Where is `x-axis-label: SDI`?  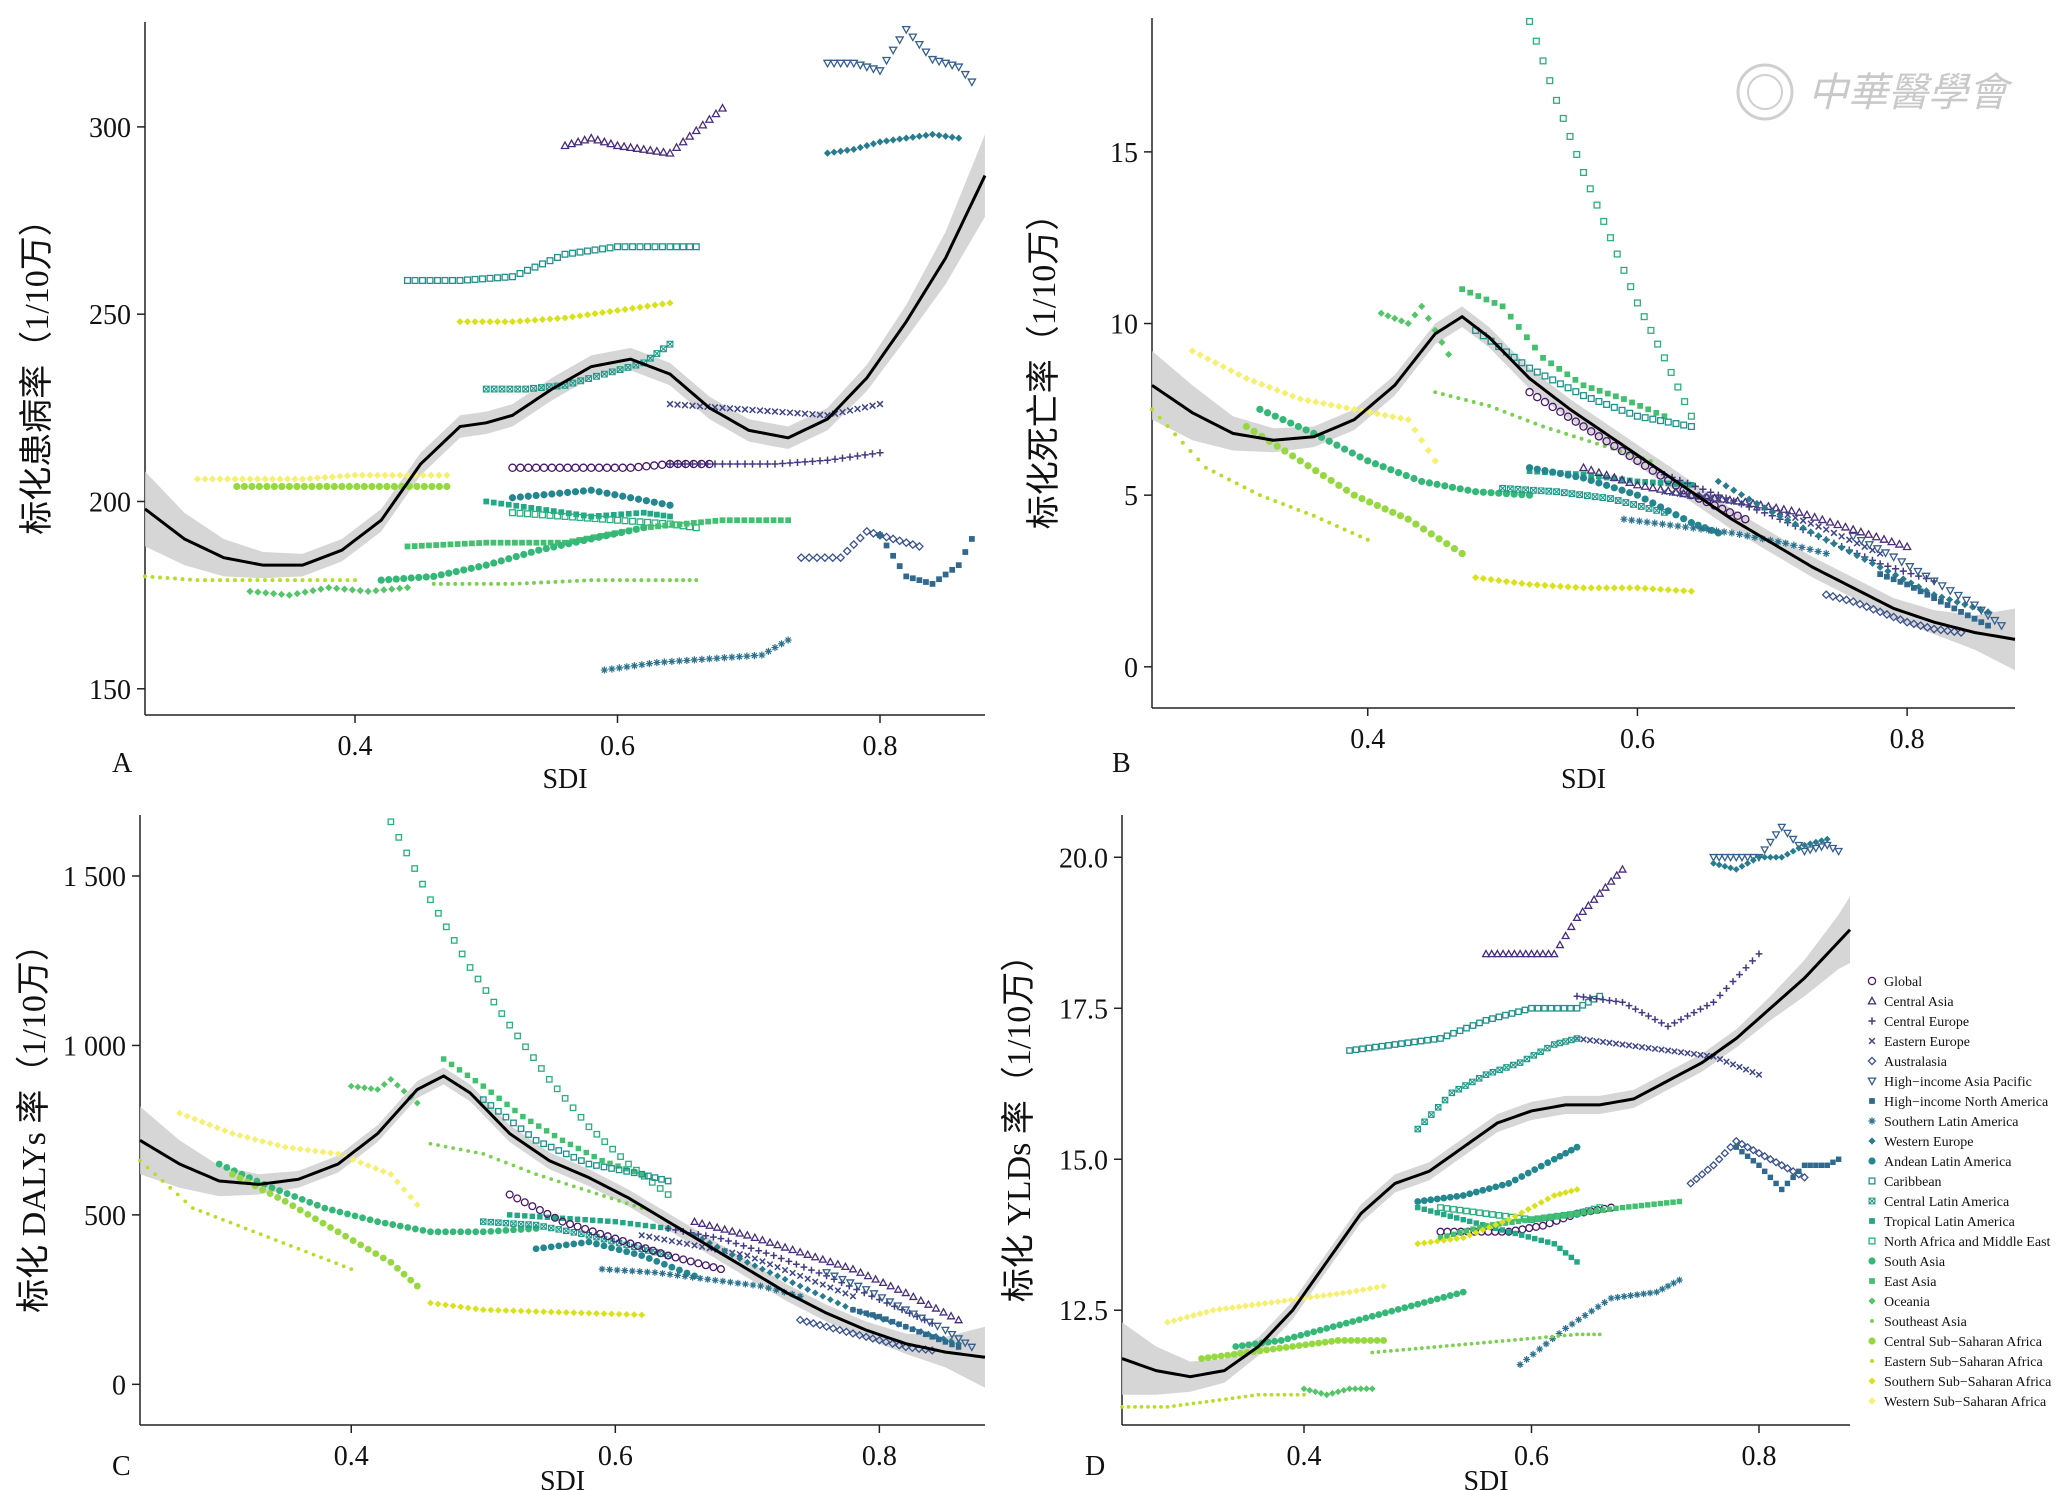
x-axis-label: SDI is located at coordinates (564, 779).